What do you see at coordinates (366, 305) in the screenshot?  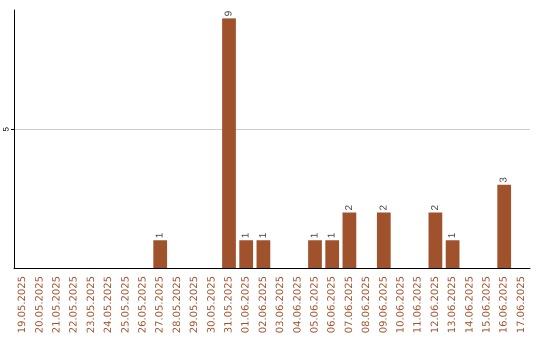 I see `x-tick-label: 08.06.2025` at bounding box center [366, 305].